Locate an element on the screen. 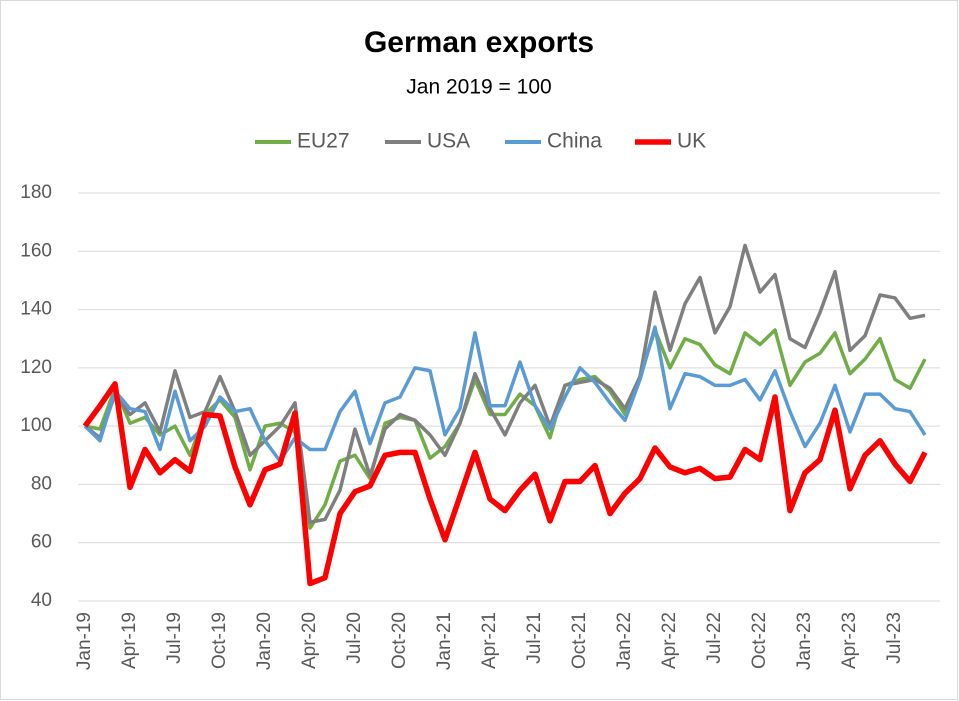 This screenshot has height=701, width=959. x-tick-label: Jul-21 is located at coordinates (534, 638).